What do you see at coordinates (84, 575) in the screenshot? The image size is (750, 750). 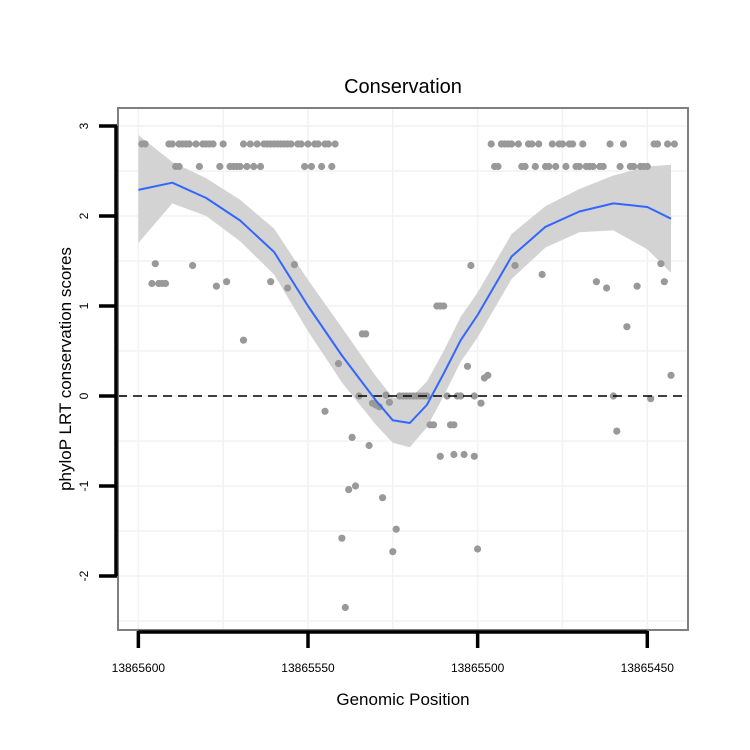 I see `y-tick-label: -2` at bounding box center [84, 575].